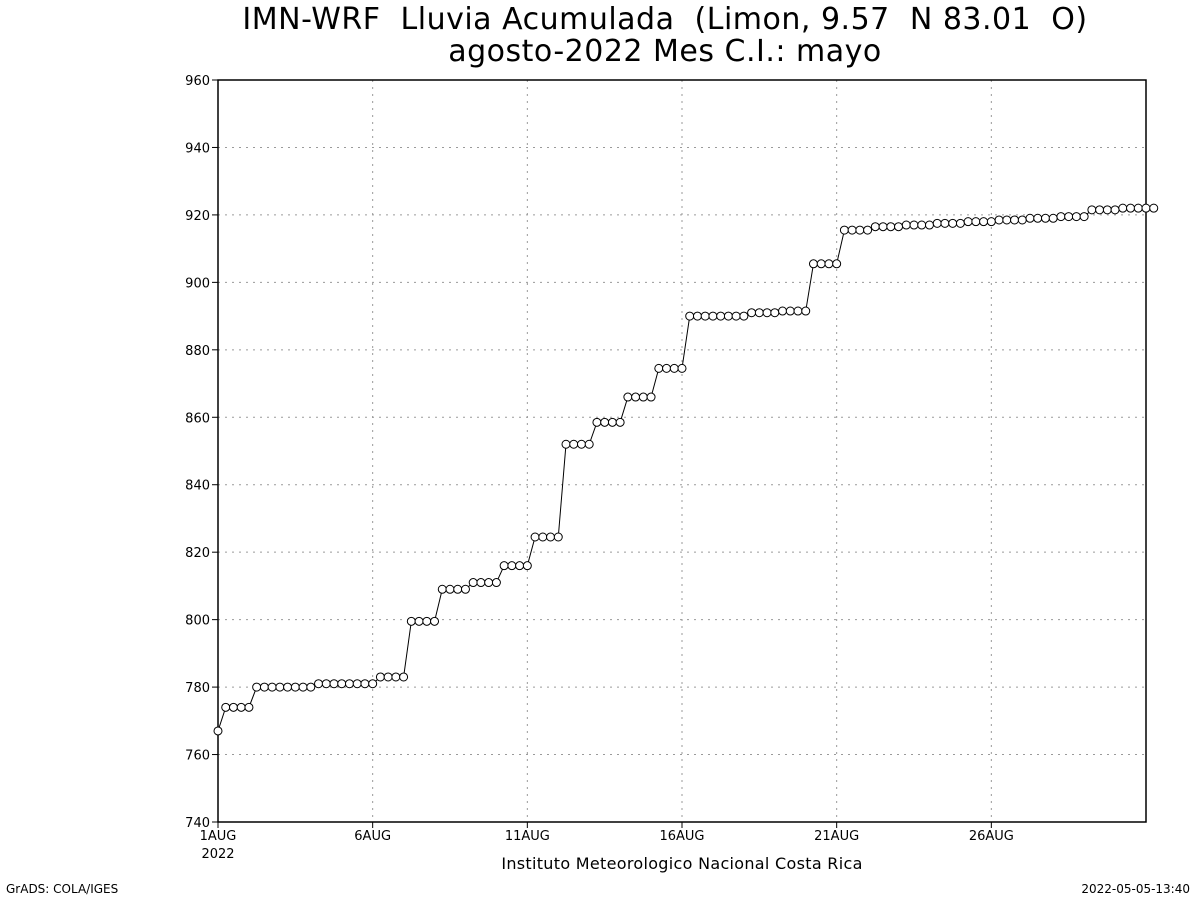 This screenshot has width=1200, height=900. I want to click on y-tick-label: 840, so click(197, 486).